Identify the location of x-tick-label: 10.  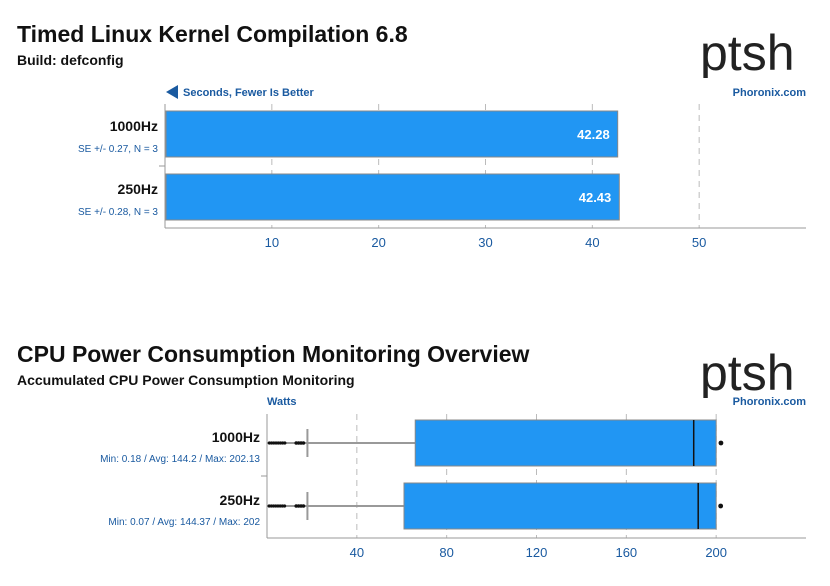
(272, 242).